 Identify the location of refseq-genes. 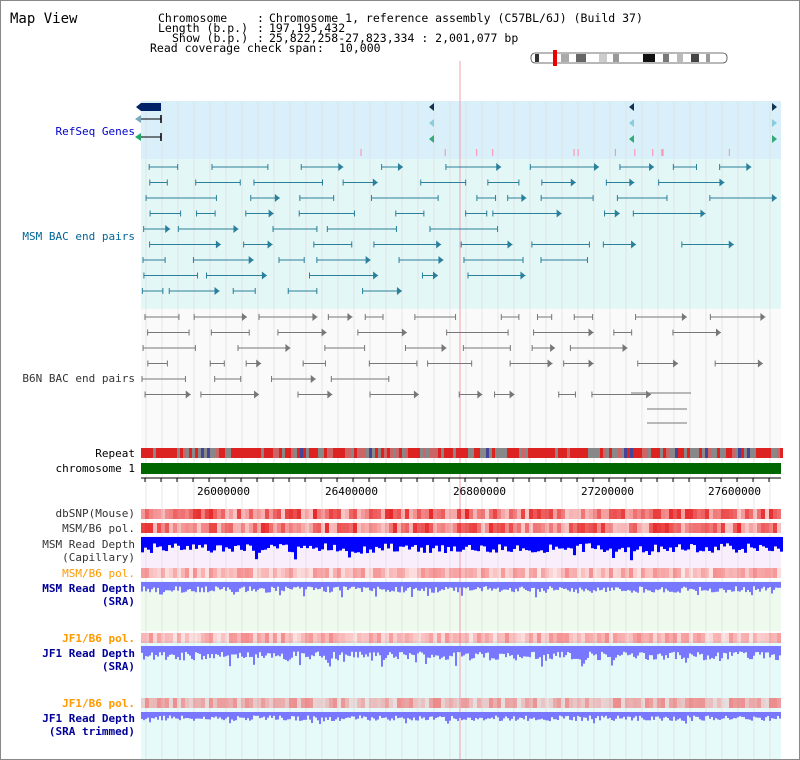
(456, 129).